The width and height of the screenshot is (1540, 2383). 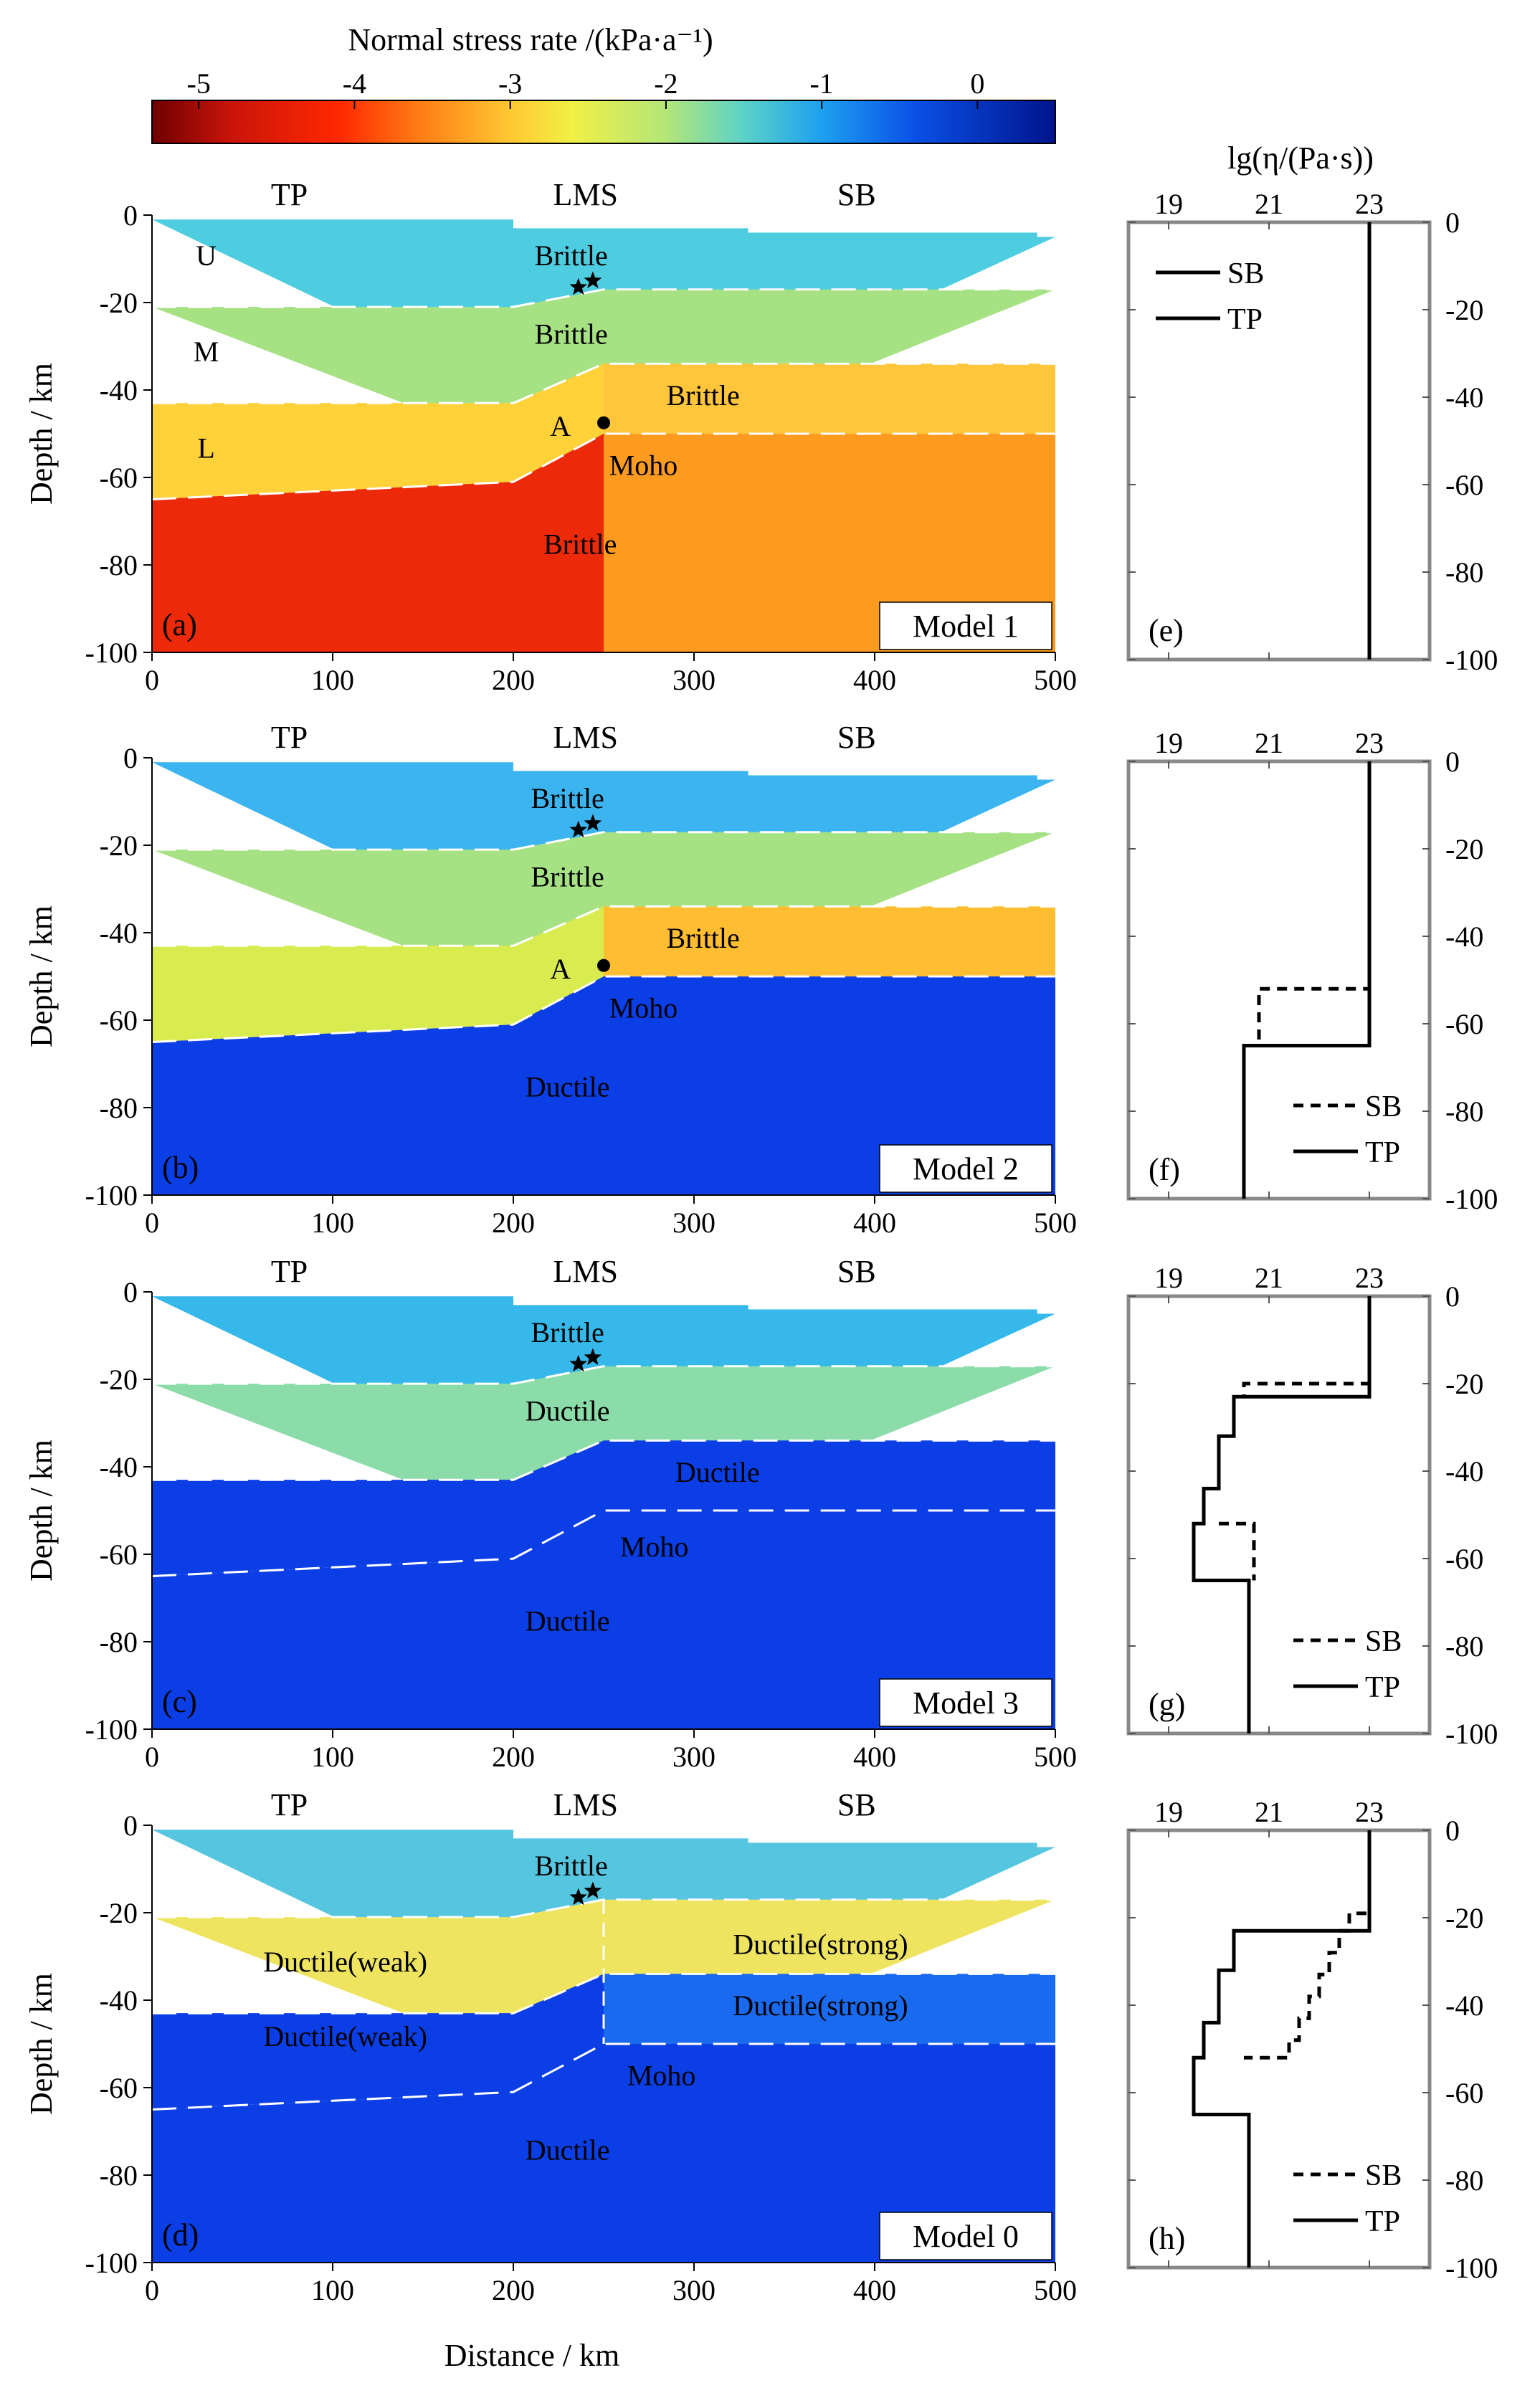 I want to click on layer-label: Ductile(strong), so click(x=820, y=2006).